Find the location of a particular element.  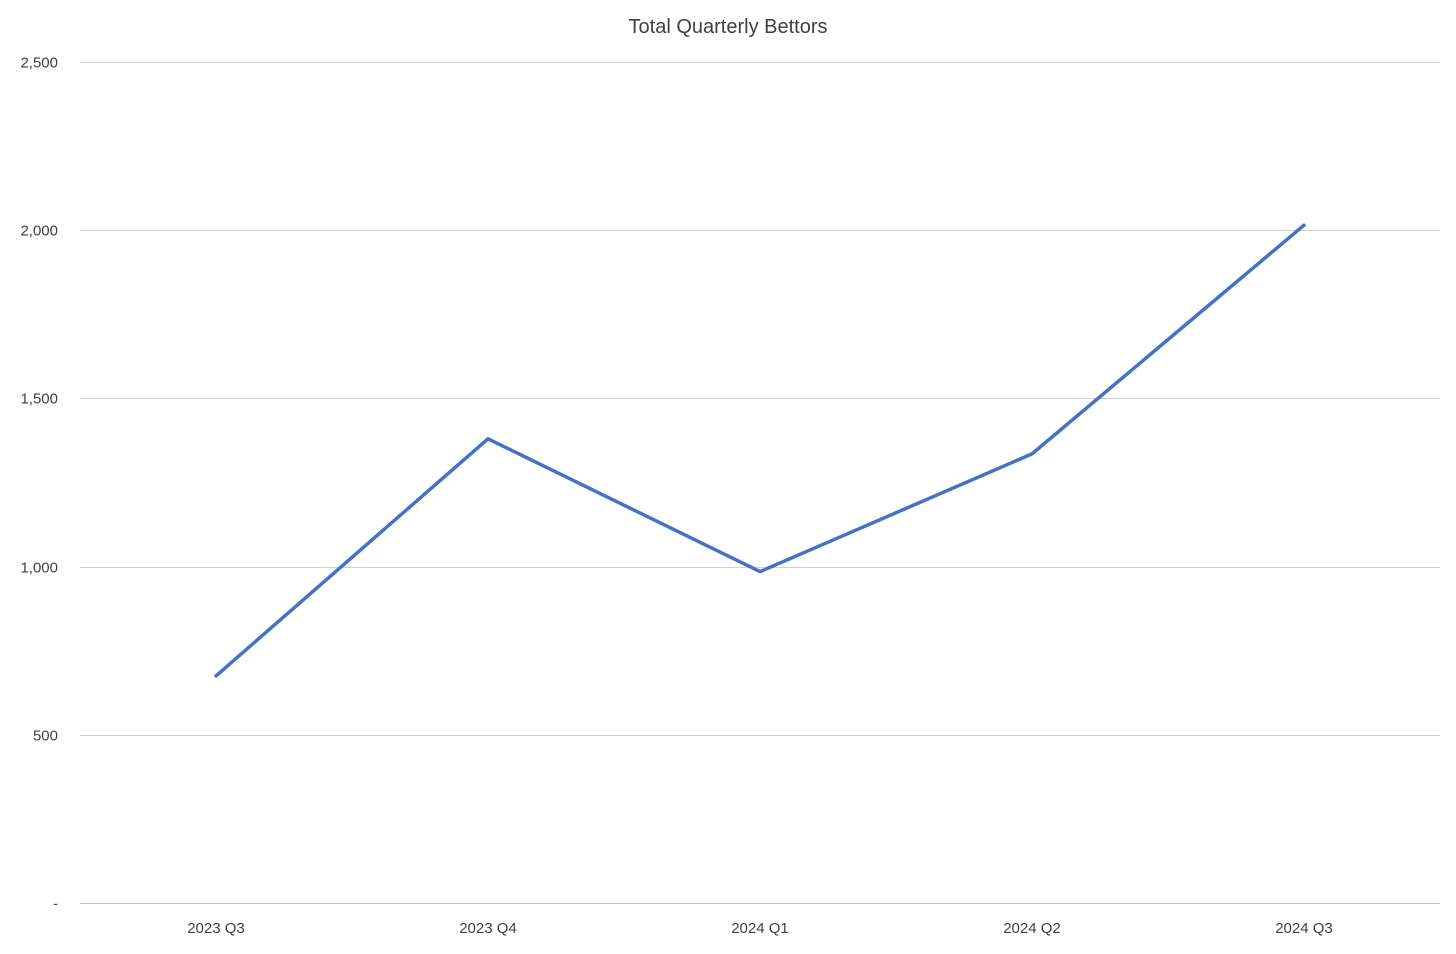

x-tick-label: 2024 Q2 is located at coordinates (1032, 928).